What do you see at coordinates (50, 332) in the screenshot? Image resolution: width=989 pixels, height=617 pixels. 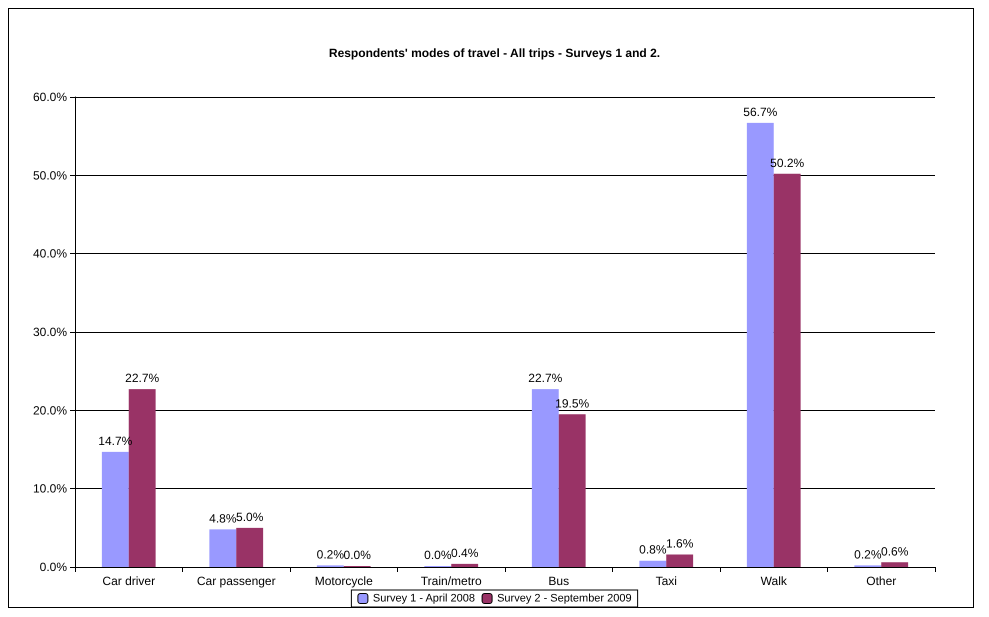 I see `y-tick-label: 30.0%` at bounding box center [50, 332].